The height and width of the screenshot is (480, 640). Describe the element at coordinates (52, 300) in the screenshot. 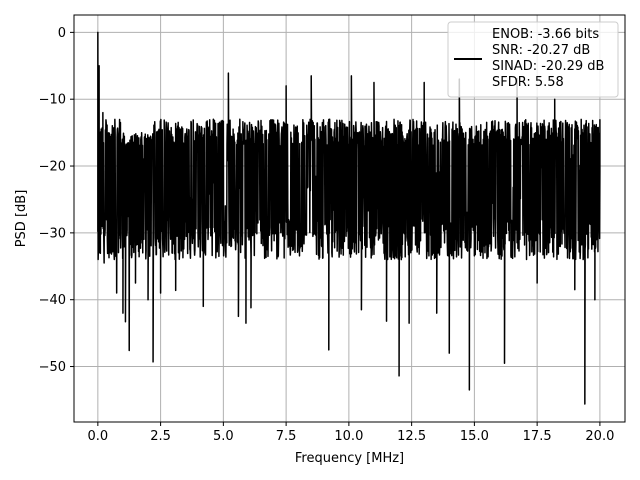

I see `y-tick-label: −40` at that location.